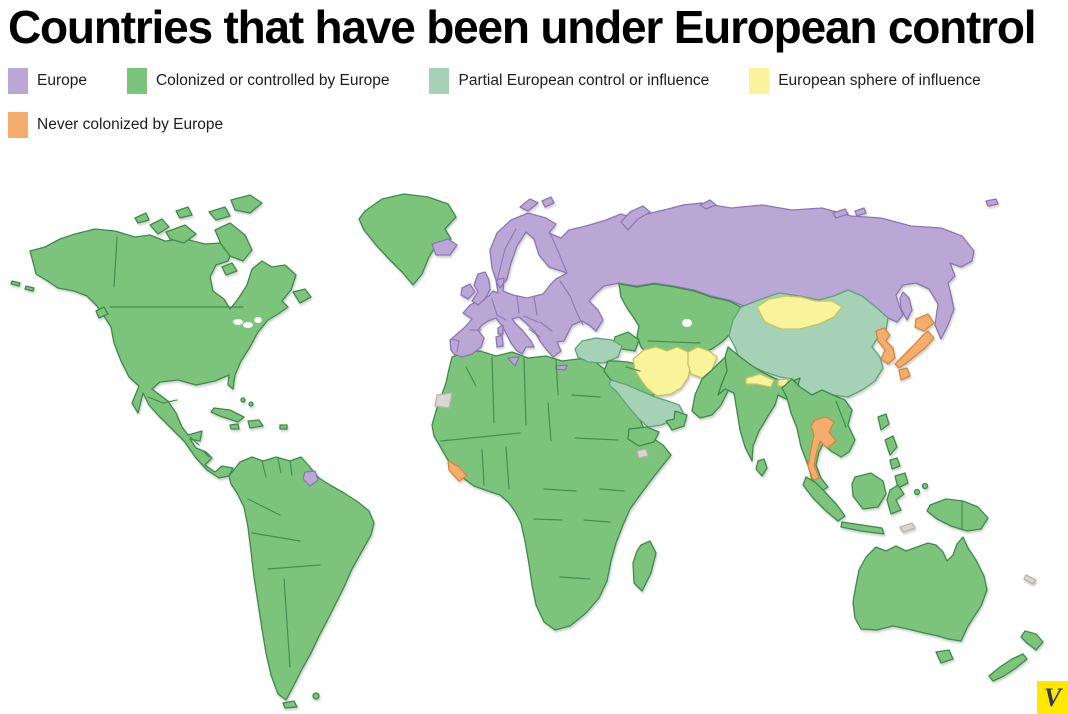 This screenshot has width=1068, height=714. I want to click on region-liberia, so click(457, 471).